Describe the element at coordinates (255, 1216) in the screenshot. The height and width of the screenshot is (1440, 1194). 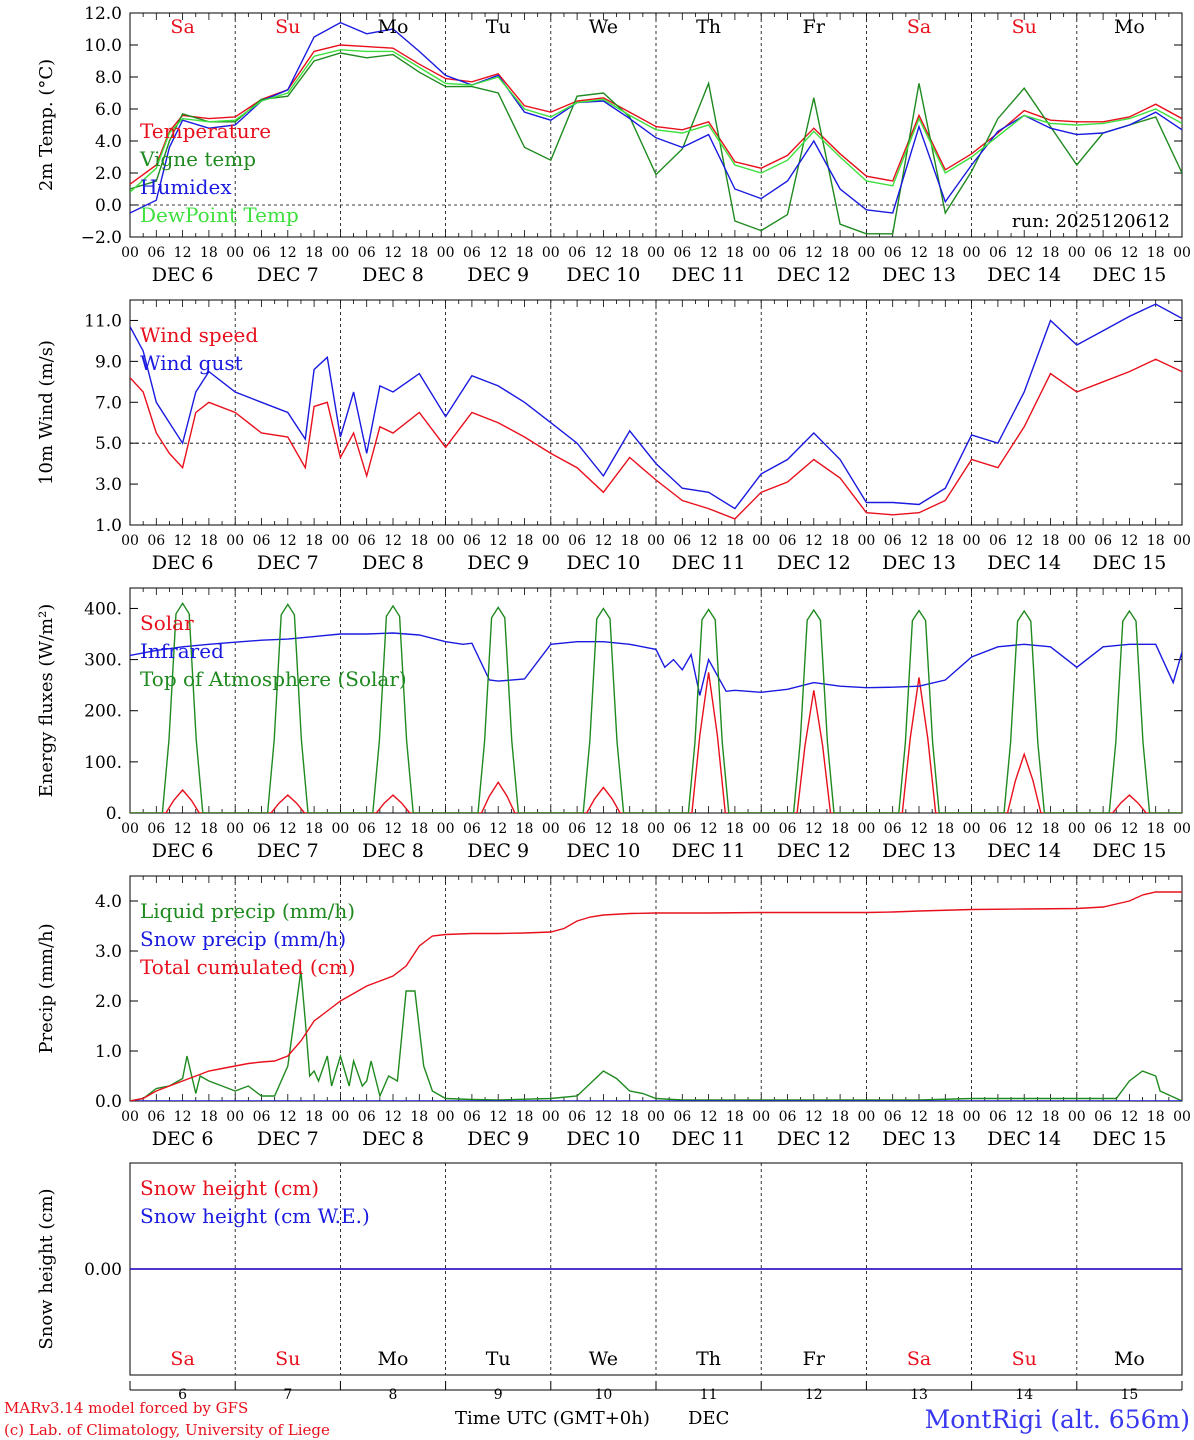
I see `legend-snow-height-cm-w-e-: Snow height (cm W.E.)` at that location.